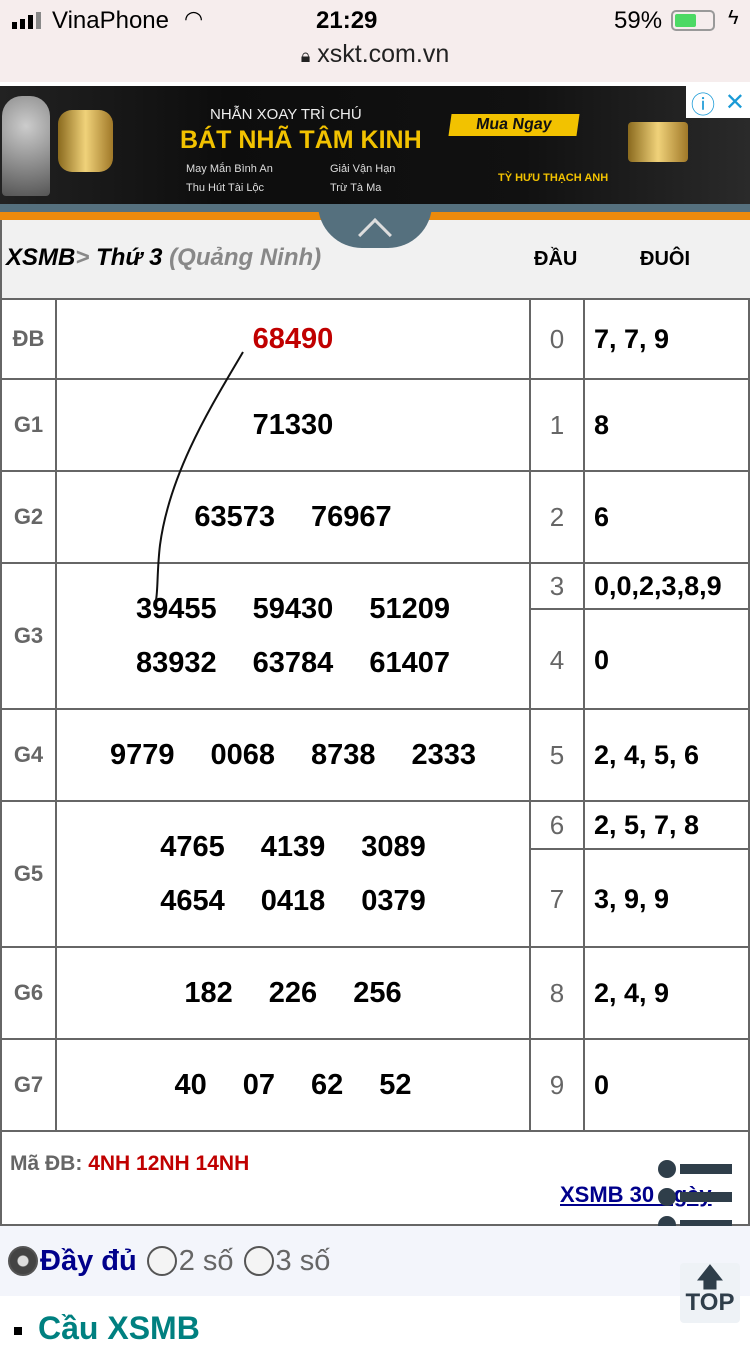  What do you see at coordinates (393, 847) in the screenshot?
I see `prize-number: 3089` at bounding box center [393, 847].